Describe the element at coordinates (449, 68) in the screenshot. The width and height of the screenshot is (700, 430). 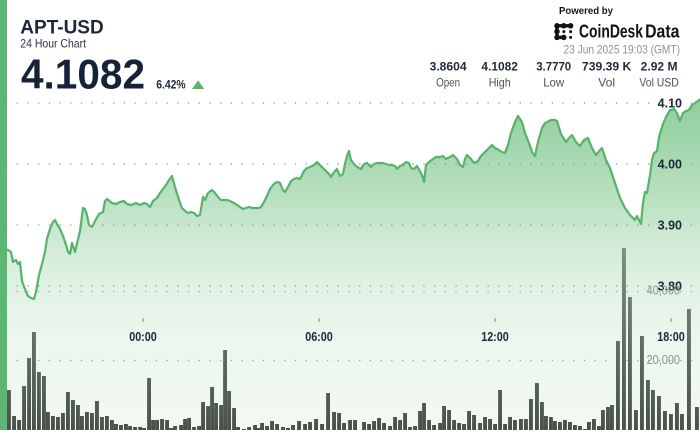
I see `svg-text: 3.8604` at that location.